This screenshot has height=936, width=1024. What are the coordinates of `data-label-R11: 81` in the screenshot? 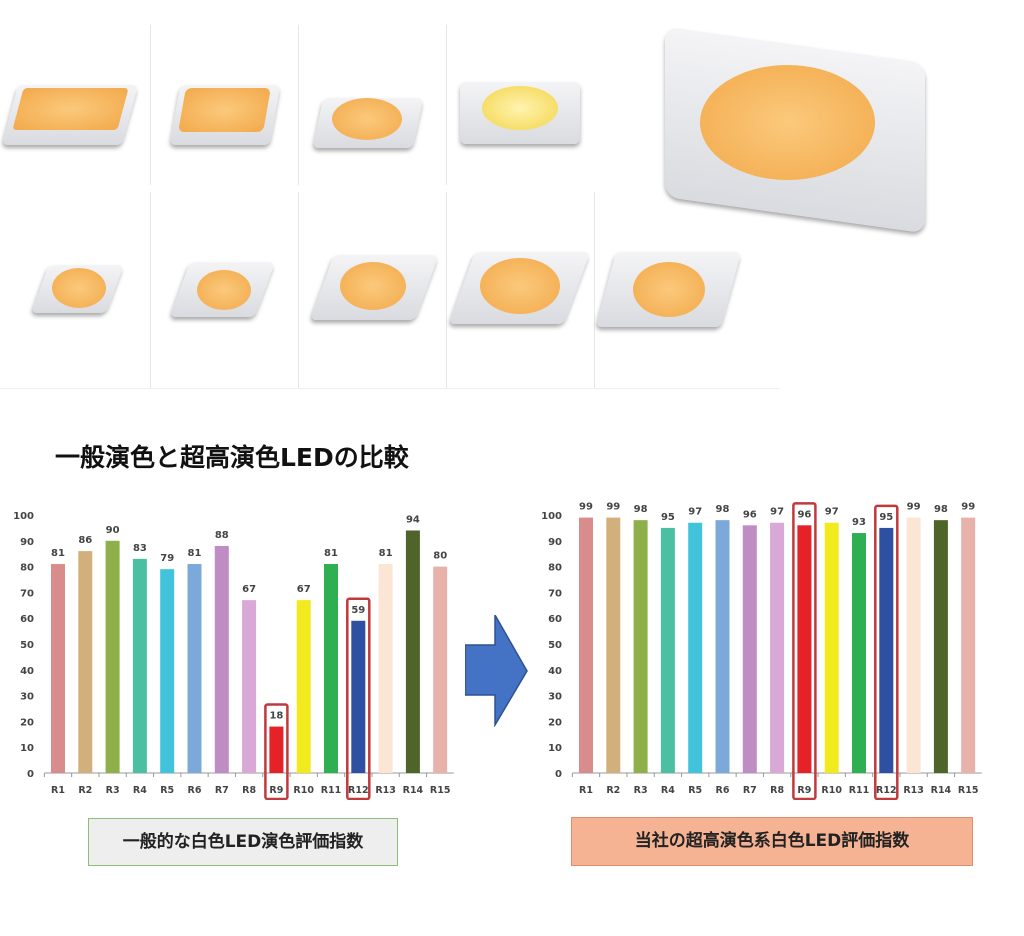 It's located at (331, 553).